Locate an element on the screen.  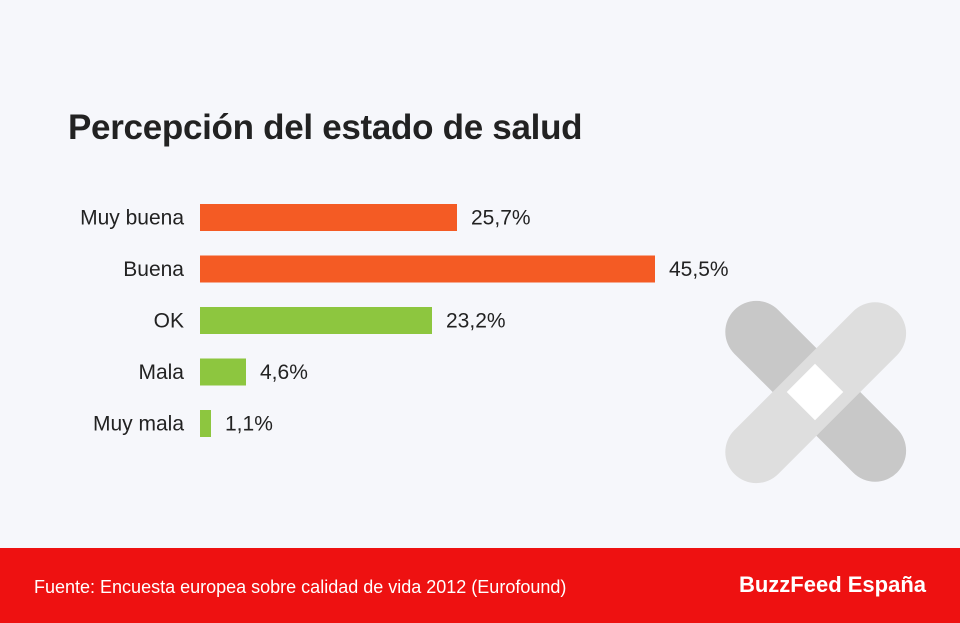
chart-title: Percepción del estado de salud is located at coordinates (325, 127).